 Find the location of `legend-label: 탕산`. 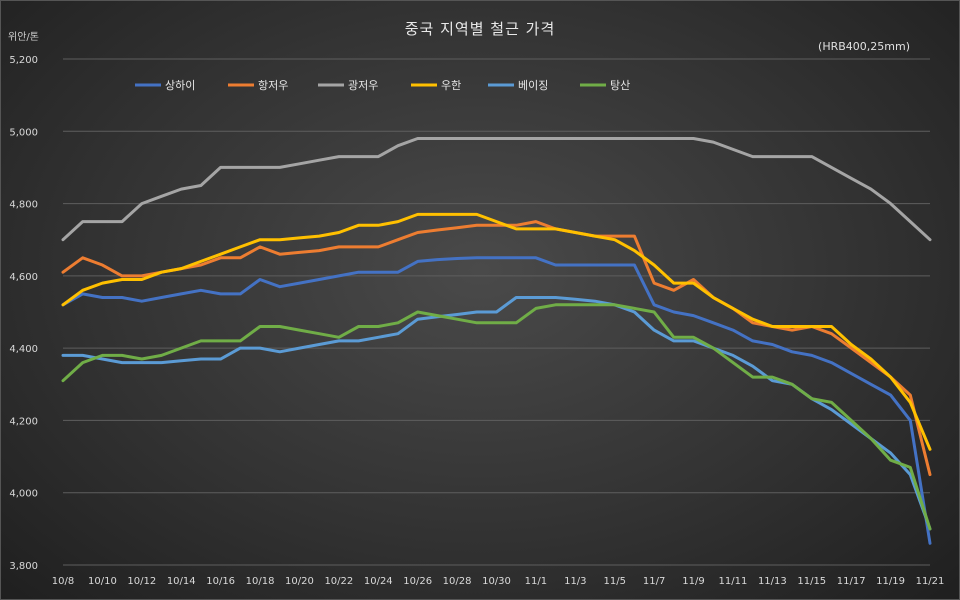

legend-label: 탕산 is located at coordinates (620, 85).